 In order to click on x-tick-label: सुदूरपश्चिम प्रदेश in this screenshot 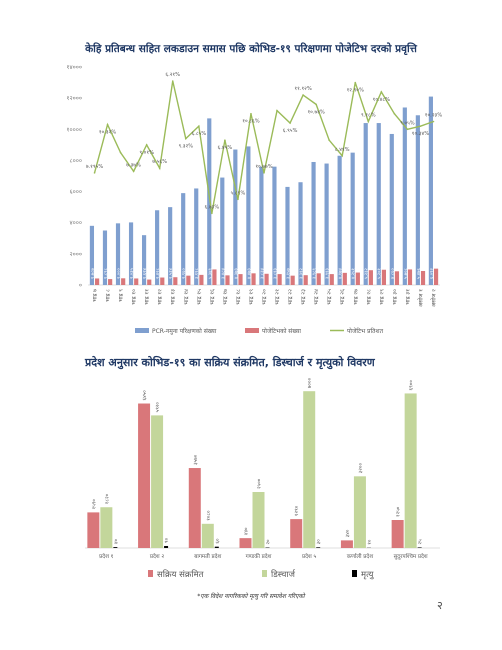, I will do `click(411, 556)`.